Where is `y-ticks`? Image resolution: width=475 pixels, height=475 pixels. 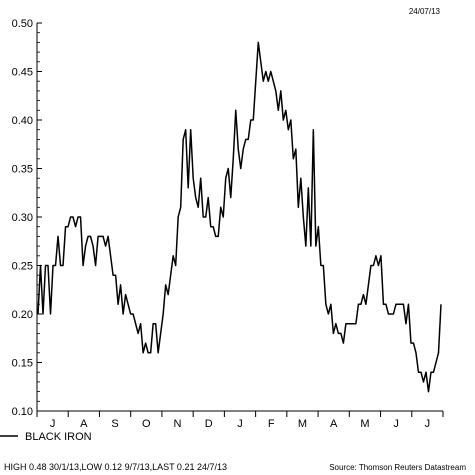
y-ticks is located at coordinates (39, 217).